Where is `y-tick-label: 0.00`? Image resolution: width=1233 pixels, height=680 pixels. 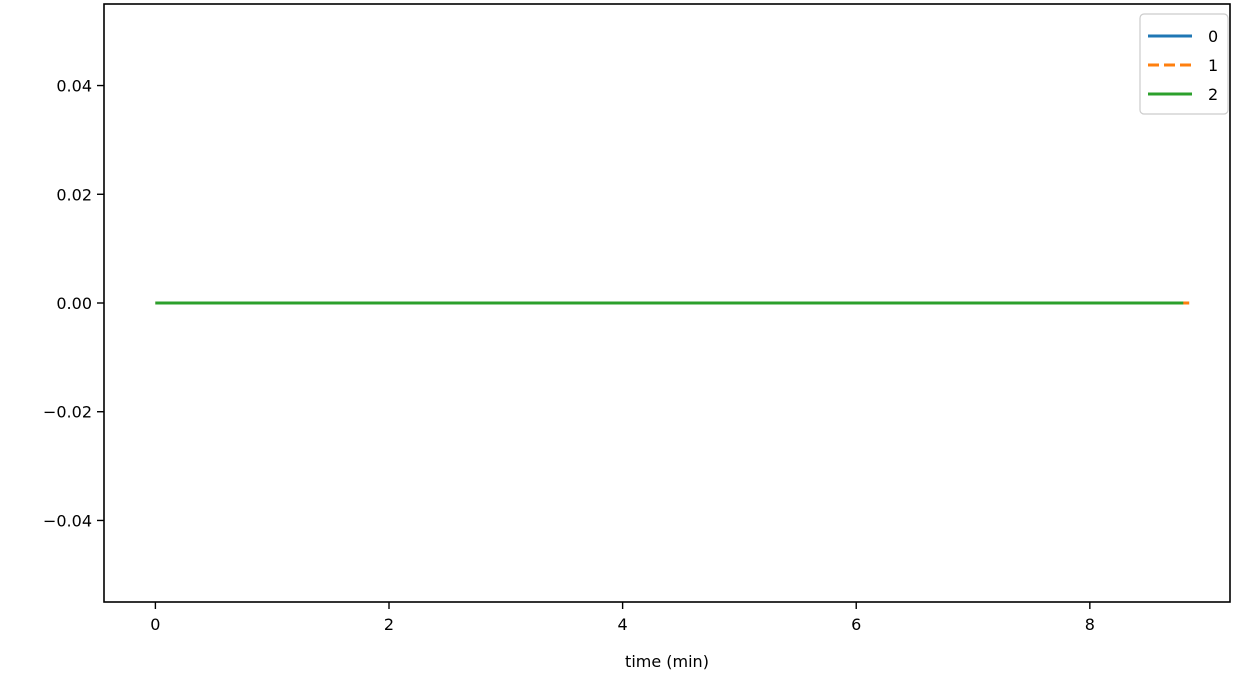
y-tick-label: 0.00 is located at coordinates (74, 303).